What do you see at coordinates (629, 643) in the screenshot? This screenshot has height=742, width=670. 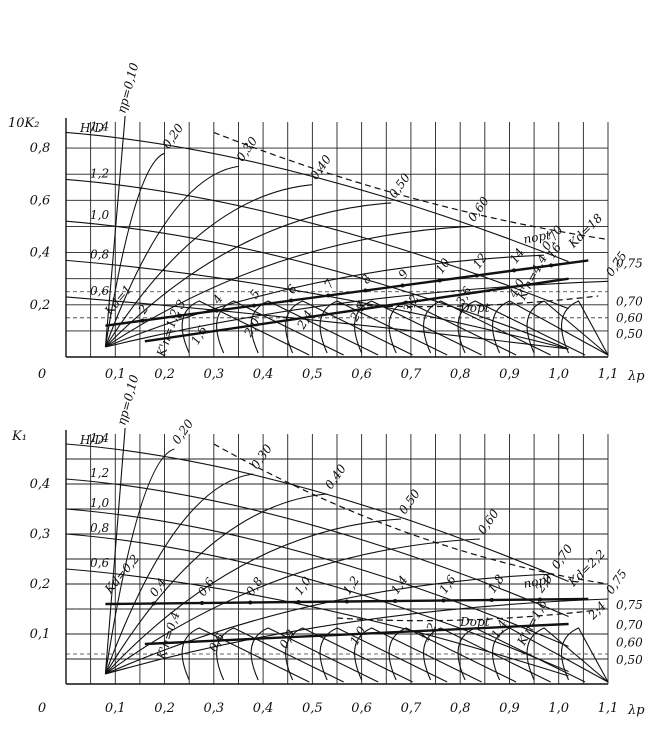 I see `right-margin-label: 0,60` at bounding box center [629, 643].